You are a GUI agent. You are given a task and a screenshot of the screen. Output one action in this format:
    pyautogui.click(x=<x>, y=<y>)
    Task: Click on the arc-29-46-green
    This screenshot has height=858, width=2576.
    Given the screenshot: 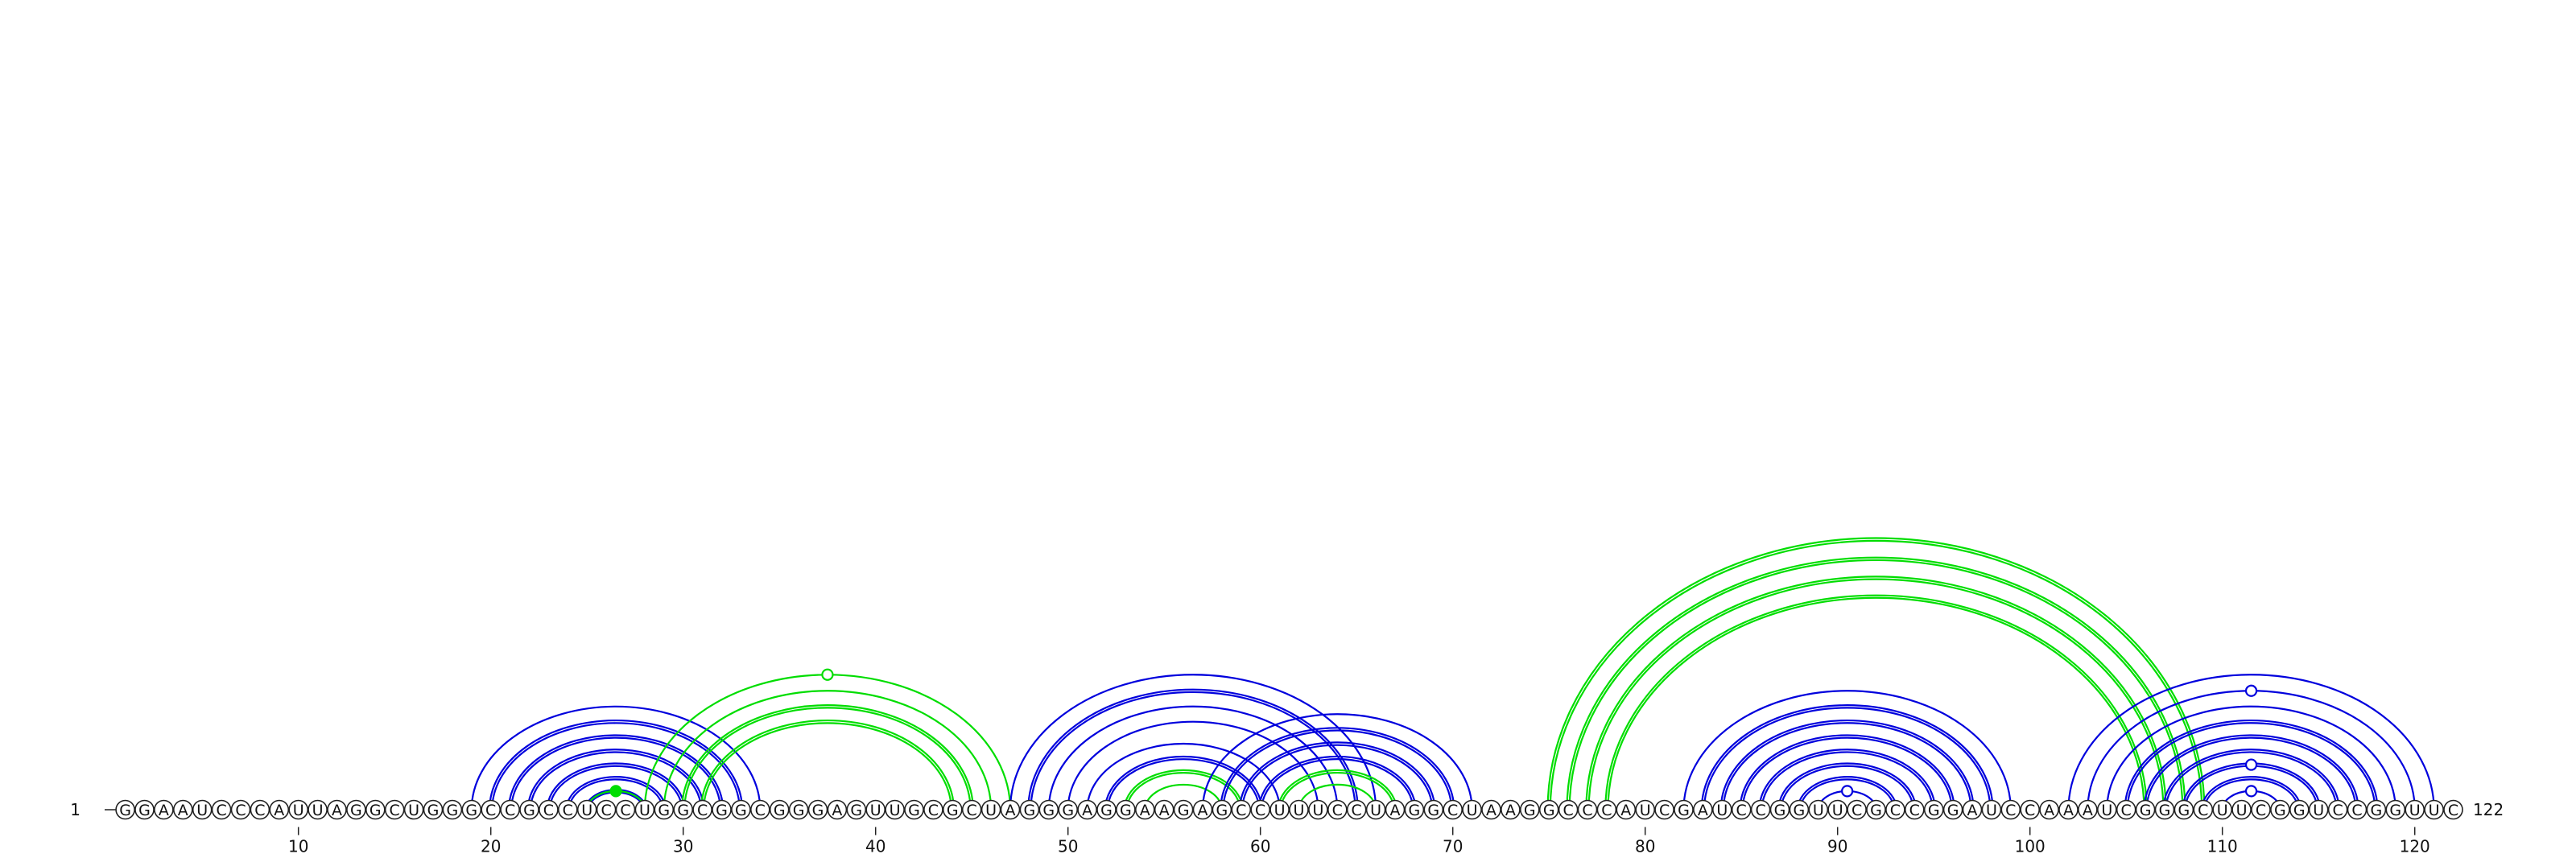 What is the action you would take?
    pyautogui.click(x=828, y=751)
    